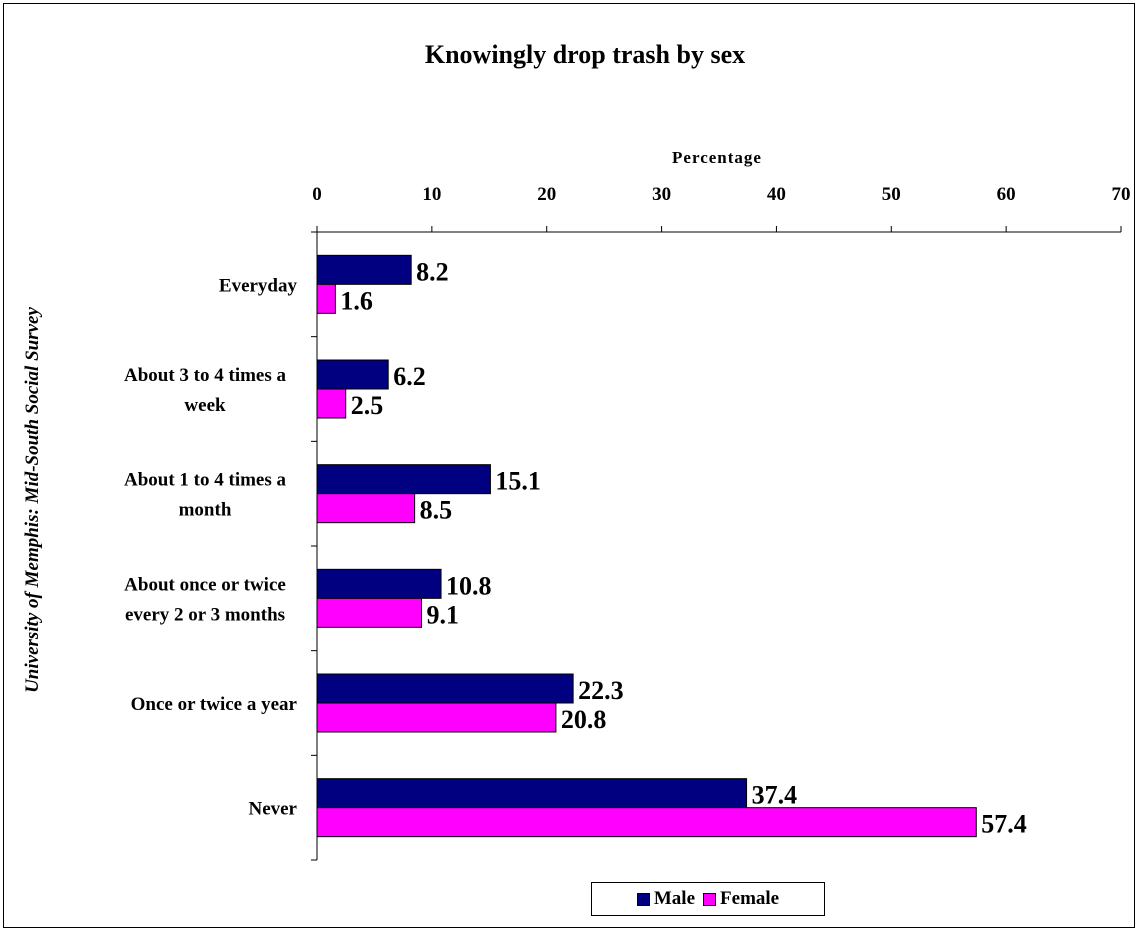 The width and height of the screenshot is (1138, 931). Describe the element at coordinates (205, 584) in the screenshot. I see `category-label: About once or twice` at that location.